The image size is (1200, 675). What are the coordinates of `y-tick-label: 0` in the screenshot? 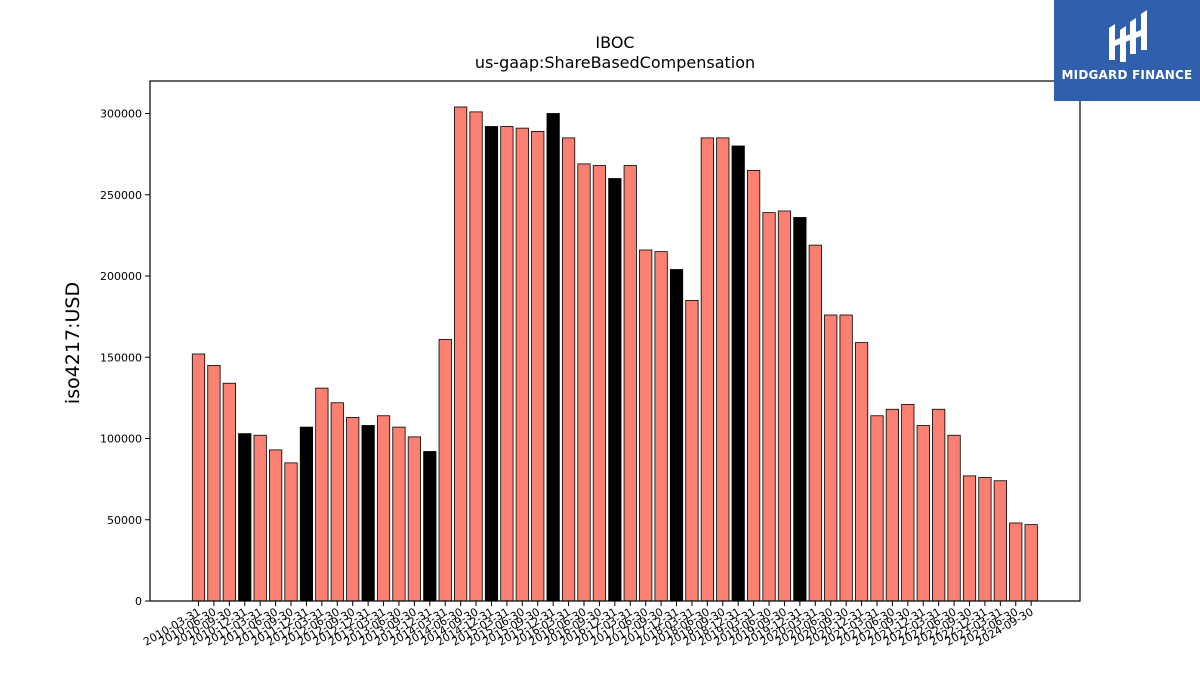 It's located at (138, 601).